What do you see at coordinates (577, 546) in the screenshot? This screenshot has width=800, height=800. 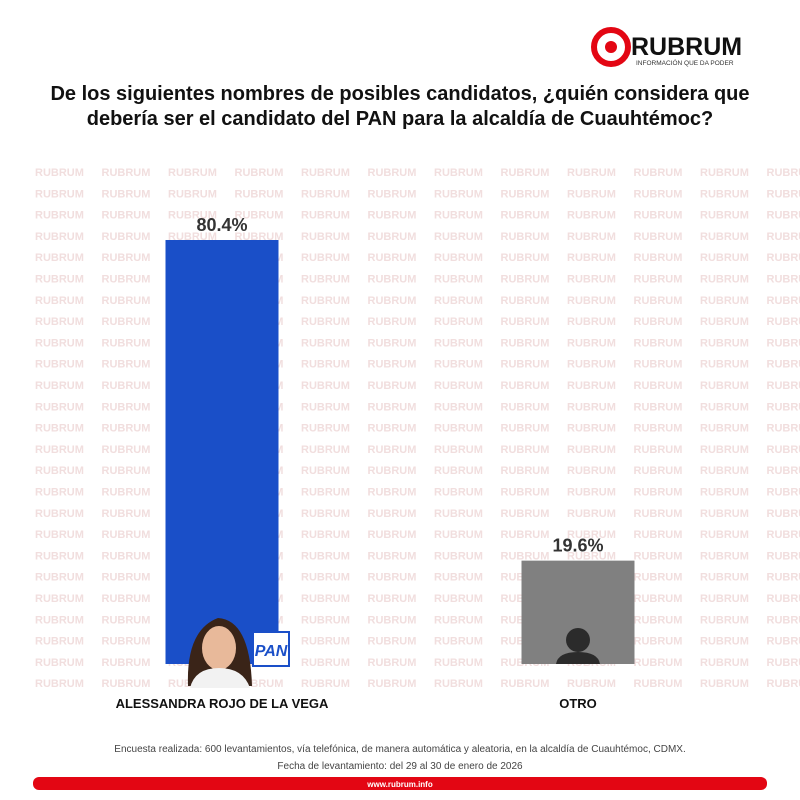 I see `value-label: 19.6%` at bounding box center [577, 546].